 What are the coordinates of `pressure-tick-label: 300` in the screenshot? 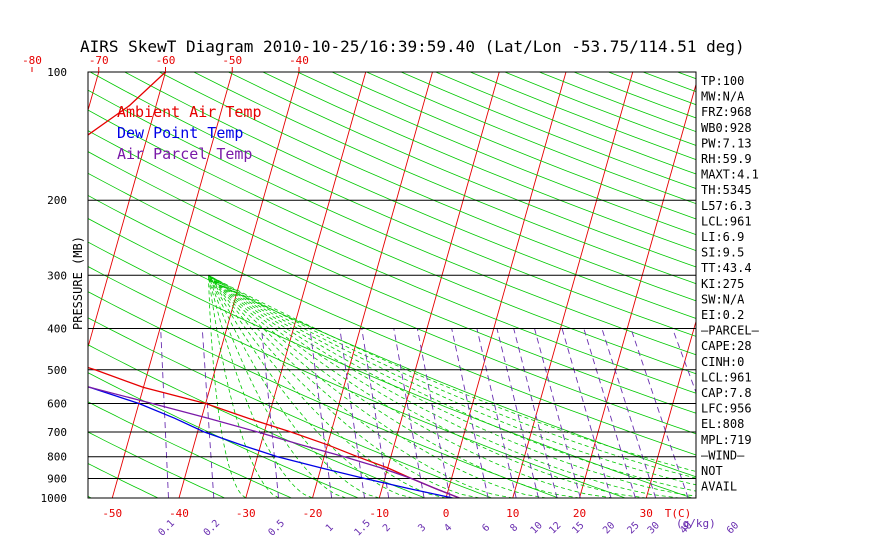 It's located at (57, 275).